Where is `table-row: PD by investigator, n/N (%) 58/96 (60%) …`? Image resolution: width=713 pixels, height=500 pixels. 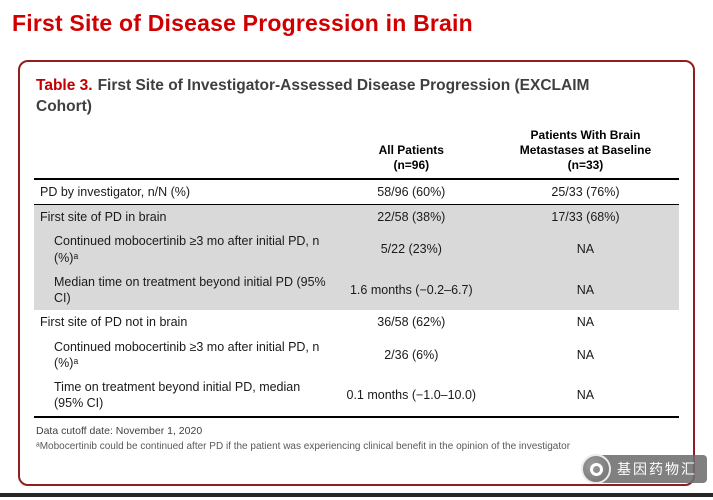 table-row: PD by investigator, n/N (%) 58/96 (60%) … is located at coordinates (356, 192).